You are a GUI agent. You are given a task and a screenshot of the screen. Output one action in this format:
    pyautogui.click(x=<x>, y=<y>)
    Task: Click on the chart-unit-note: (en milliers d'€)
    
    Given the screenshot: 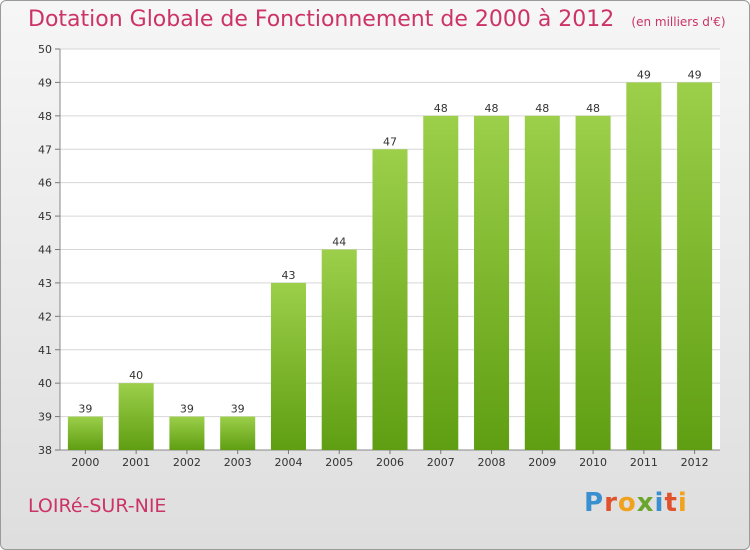 What is the action you would take?
    pyautogui.click(x=678, y=22)
    